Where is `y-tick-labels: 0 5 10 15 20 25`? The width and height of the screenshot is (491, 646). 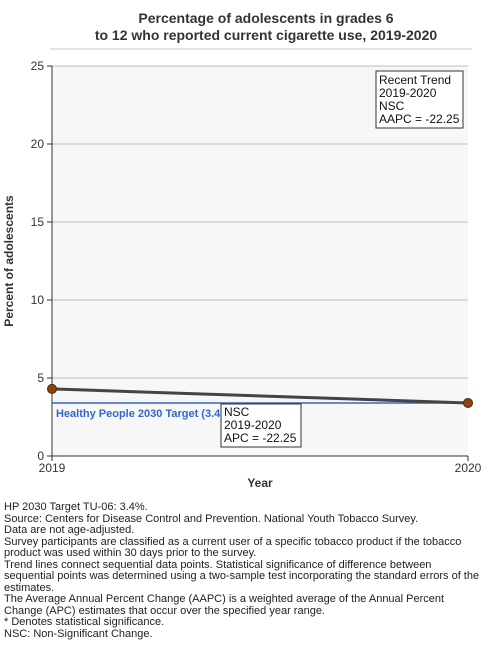 y-tick-labels: 0 5 10 15 20 25 is located at coordinates (41, 261).